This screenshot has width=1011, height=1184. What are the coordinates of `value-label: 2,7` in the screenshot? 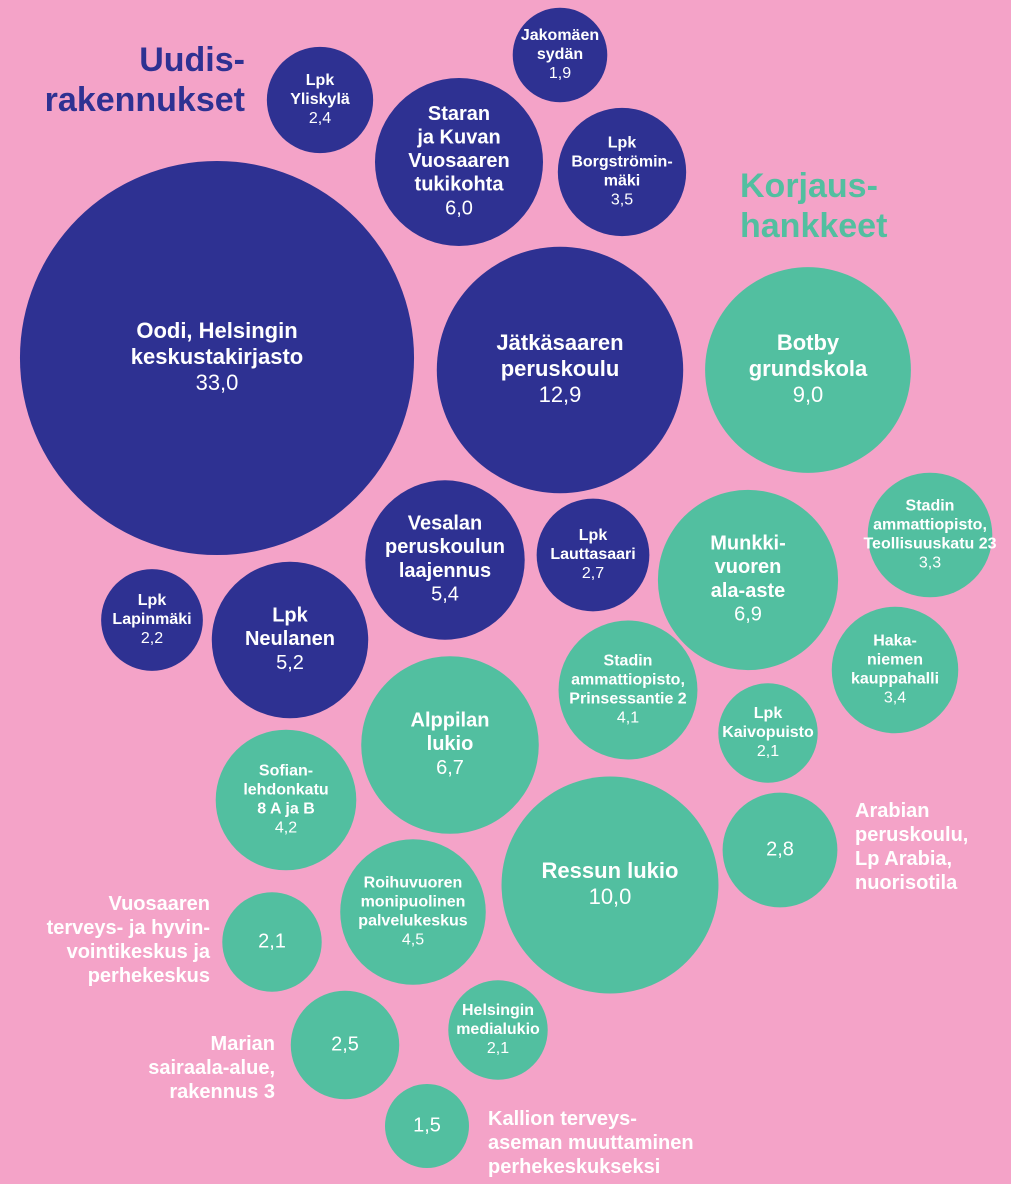 It's located at (593, 573).